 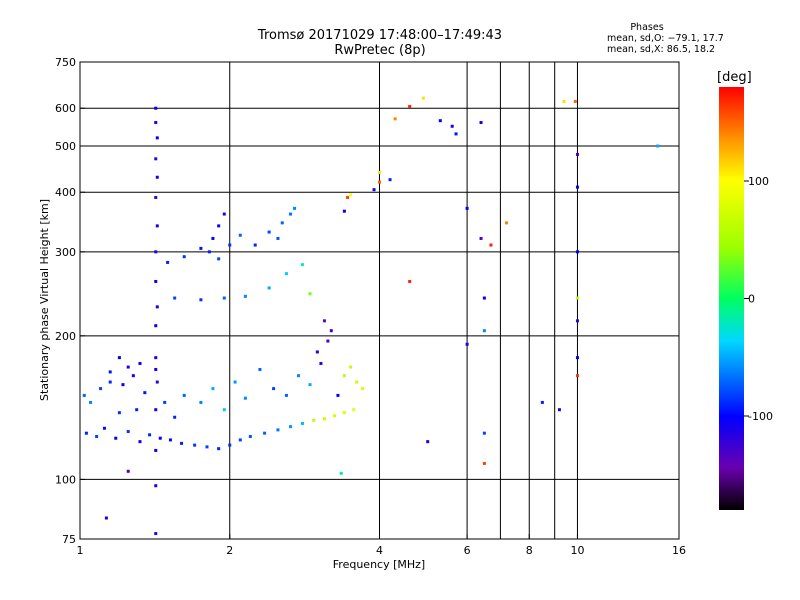 I want to click on x-tick-label: 8, so click(x=529, y=550).